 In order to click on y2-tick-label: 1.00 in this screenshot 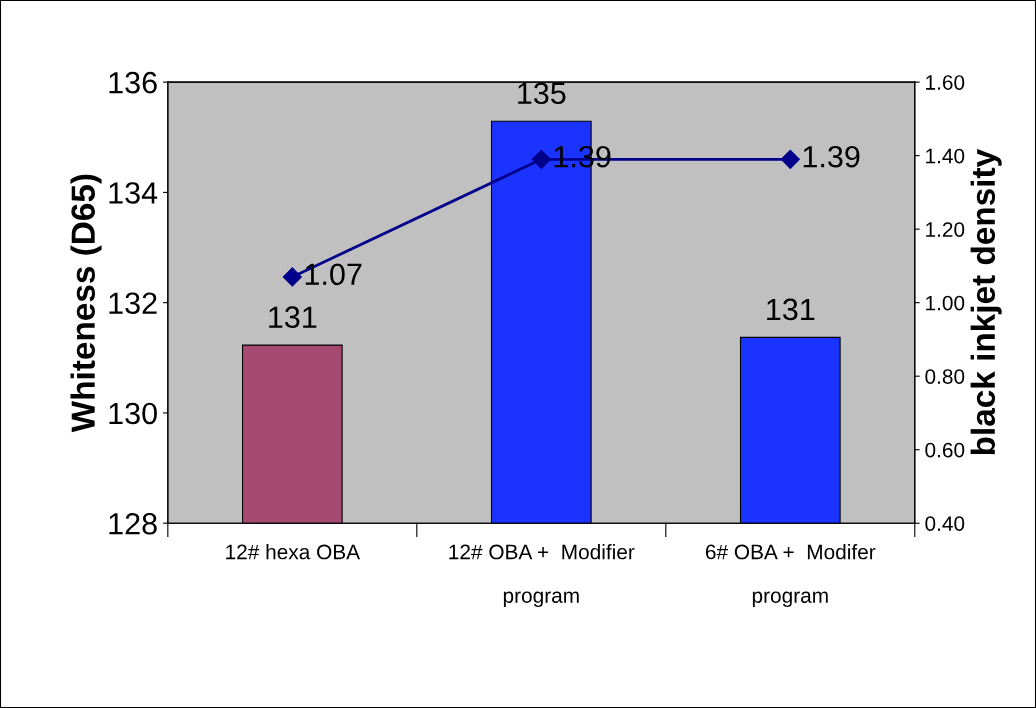, I will do `click(945, 303)`.